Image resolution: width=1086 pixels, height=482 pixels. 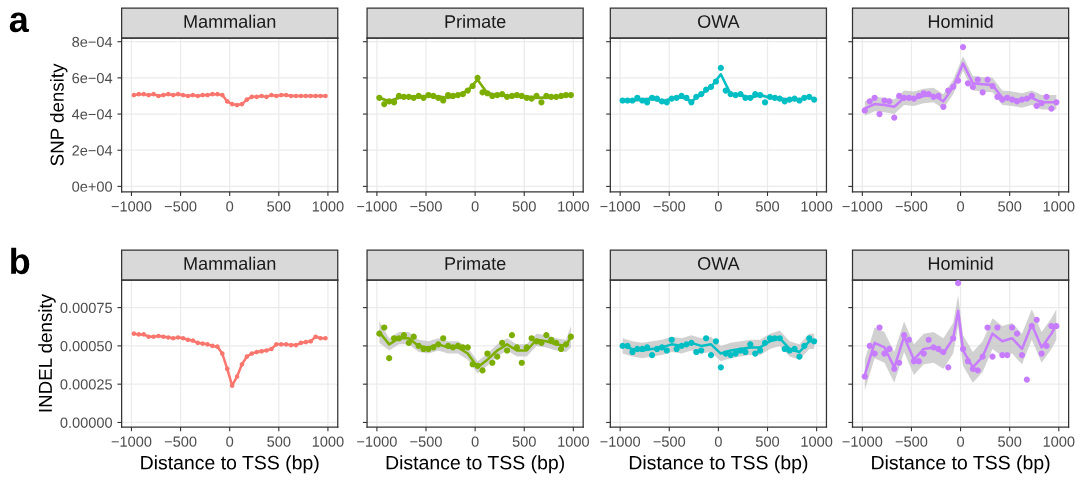 I want to click on y-tick-label: 6e−04, so click(x=92, y=78).